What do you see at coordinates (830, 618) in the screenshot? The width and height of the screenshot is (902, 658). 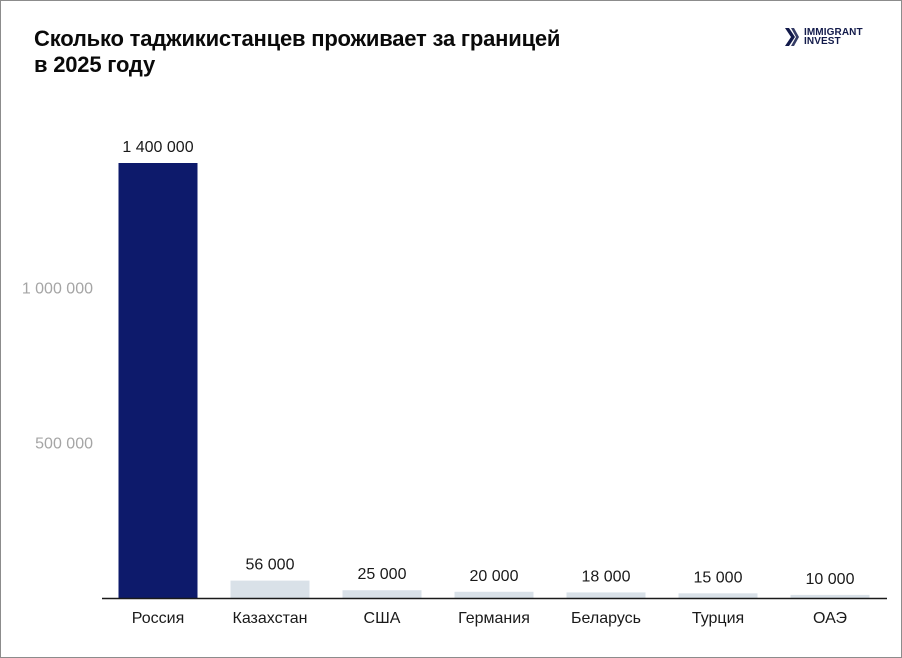 I see `x-tick-label: ОАЭ` at bounding box center [830, 618].